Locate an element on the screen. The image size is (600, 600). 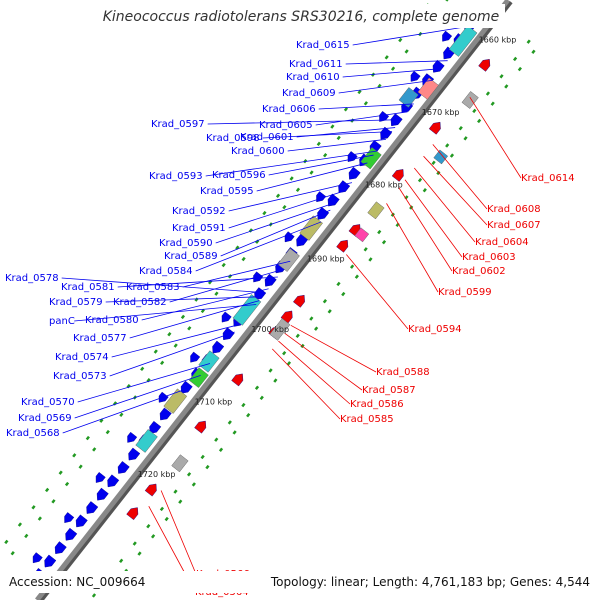
forward-gene-label: Krad_0570 is located at coordinates (48, 402).